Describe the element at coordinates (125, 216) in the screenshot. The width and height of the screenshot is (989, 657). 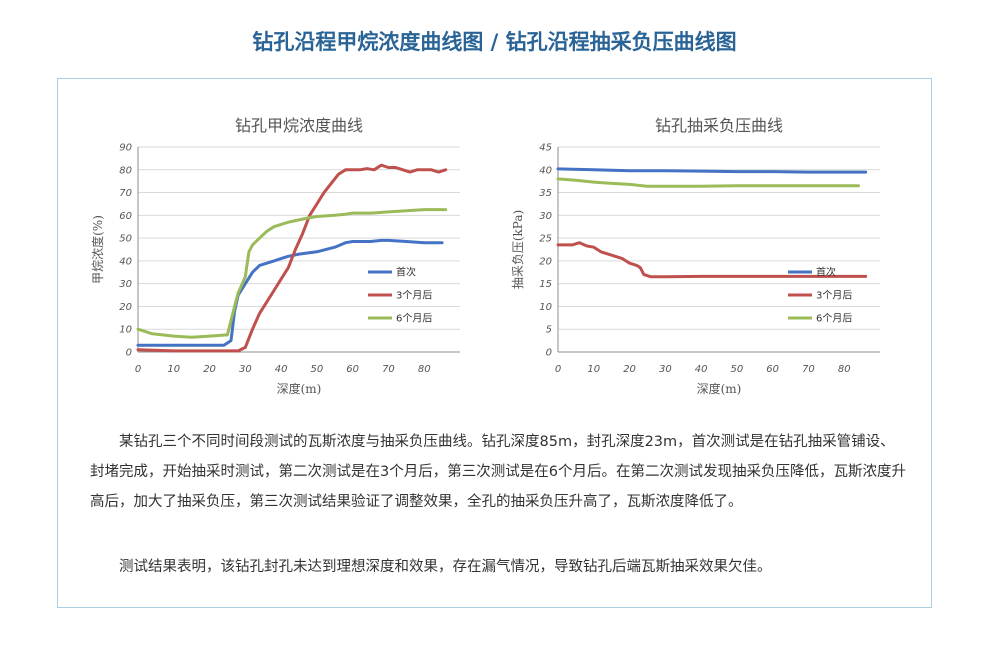
I see `y-tick-label: 60` at that location.